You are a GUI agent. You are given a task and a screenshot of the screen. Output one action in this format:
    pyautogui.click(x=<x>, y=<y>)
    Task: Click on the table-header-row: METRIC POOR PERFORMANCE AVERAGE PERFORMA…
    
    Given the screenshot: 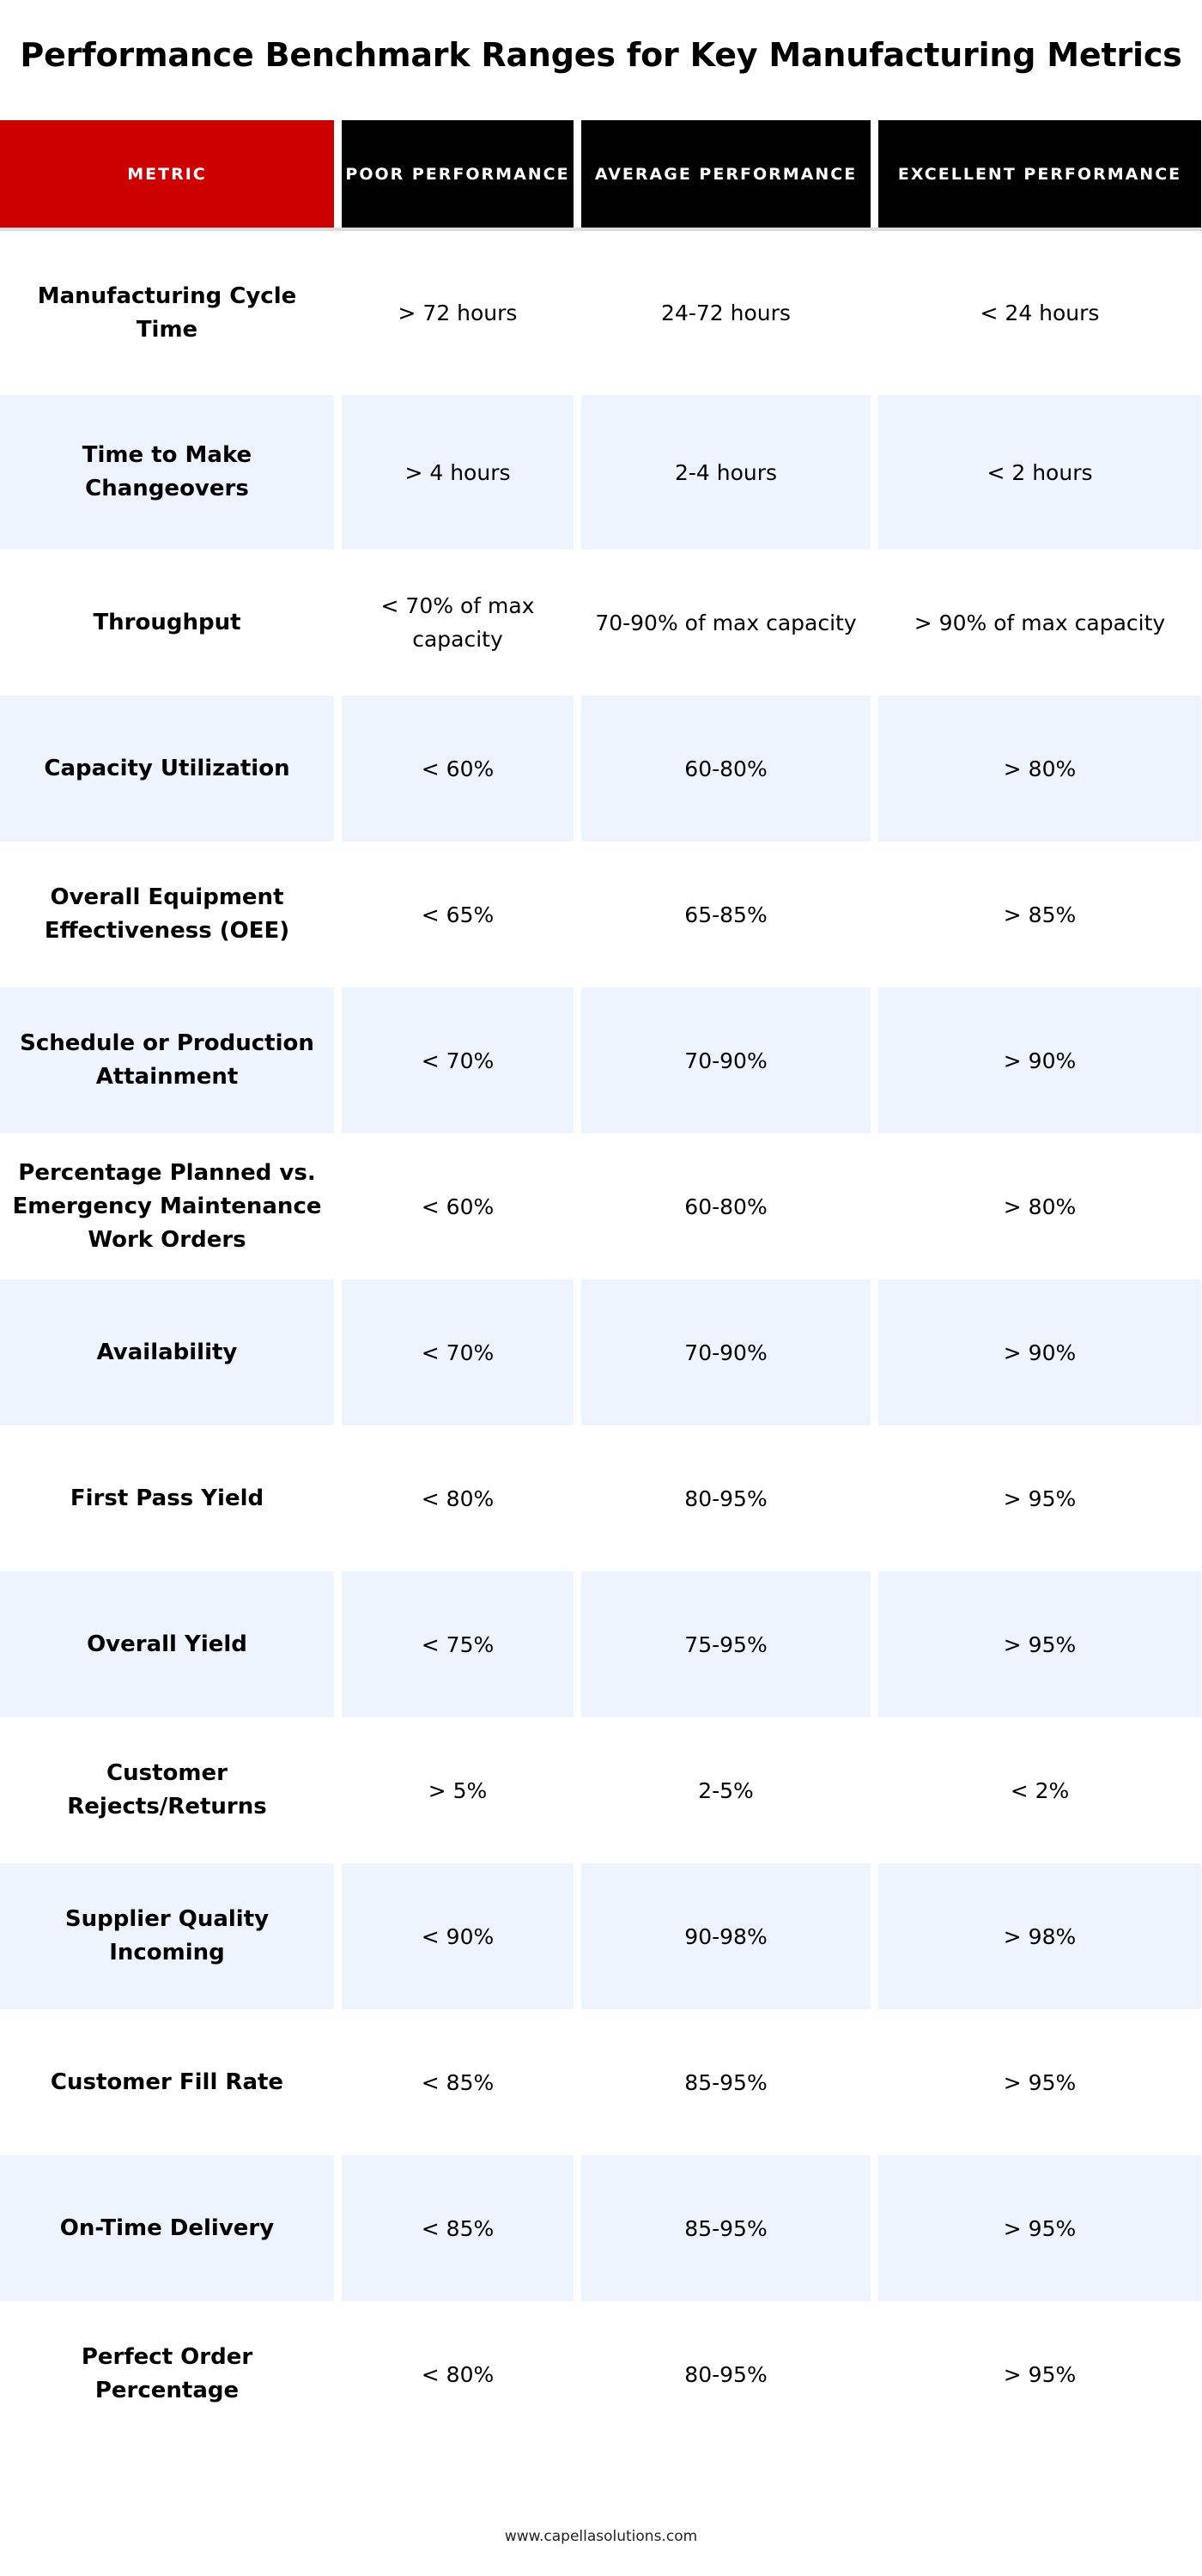 What is the action you would take?
    pyautogui.click(x=601, y=174)
    